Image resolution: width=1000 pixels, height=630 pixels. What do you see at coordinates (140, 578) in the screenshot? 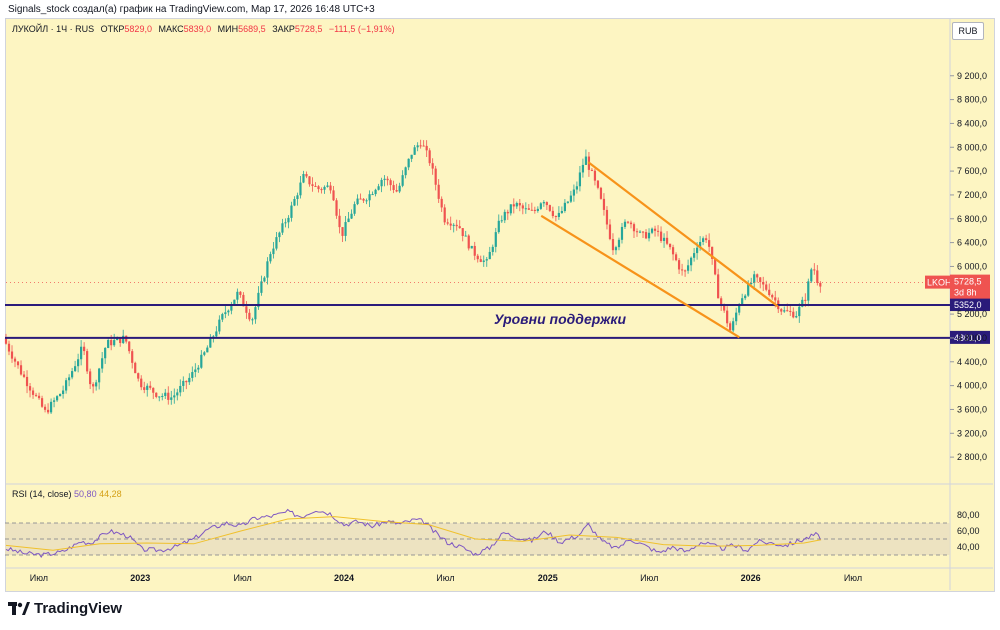
I see `x-tick-label: 2023` at bounding box center [140, 578].